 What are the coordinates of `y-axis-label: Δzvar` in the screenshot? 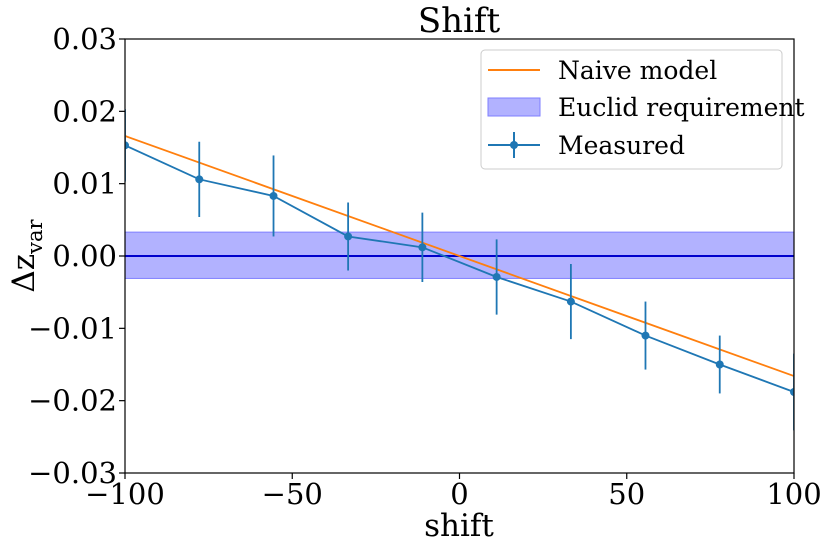 It's located at (26, 255).